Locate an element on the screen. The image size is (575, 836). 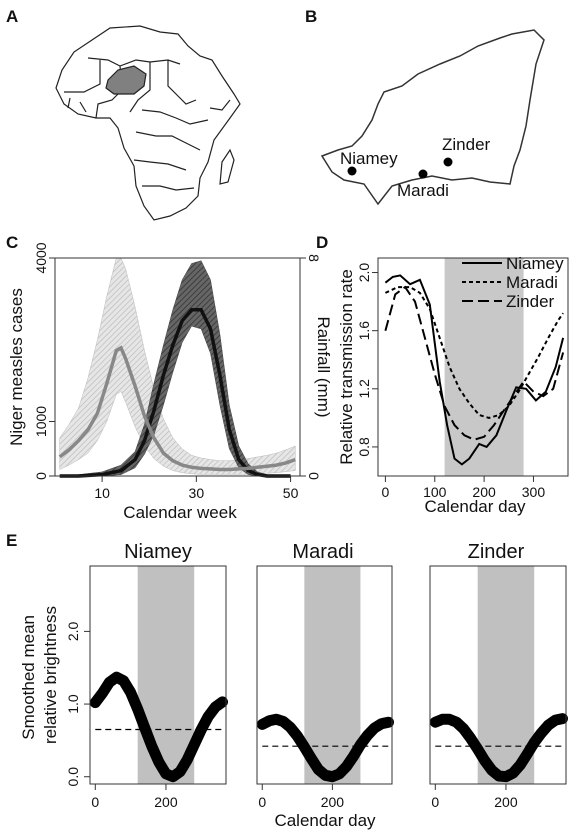
chart-d-shaded-region is located at coordinates (484, 367).